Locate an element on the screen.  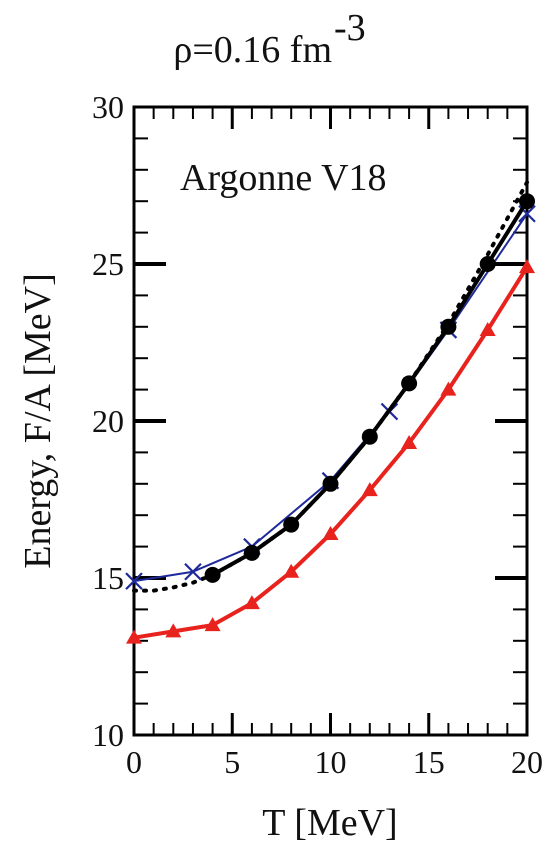
x-tick-labels: 0 5 10 15 20 is located at coordinates (334, 762).